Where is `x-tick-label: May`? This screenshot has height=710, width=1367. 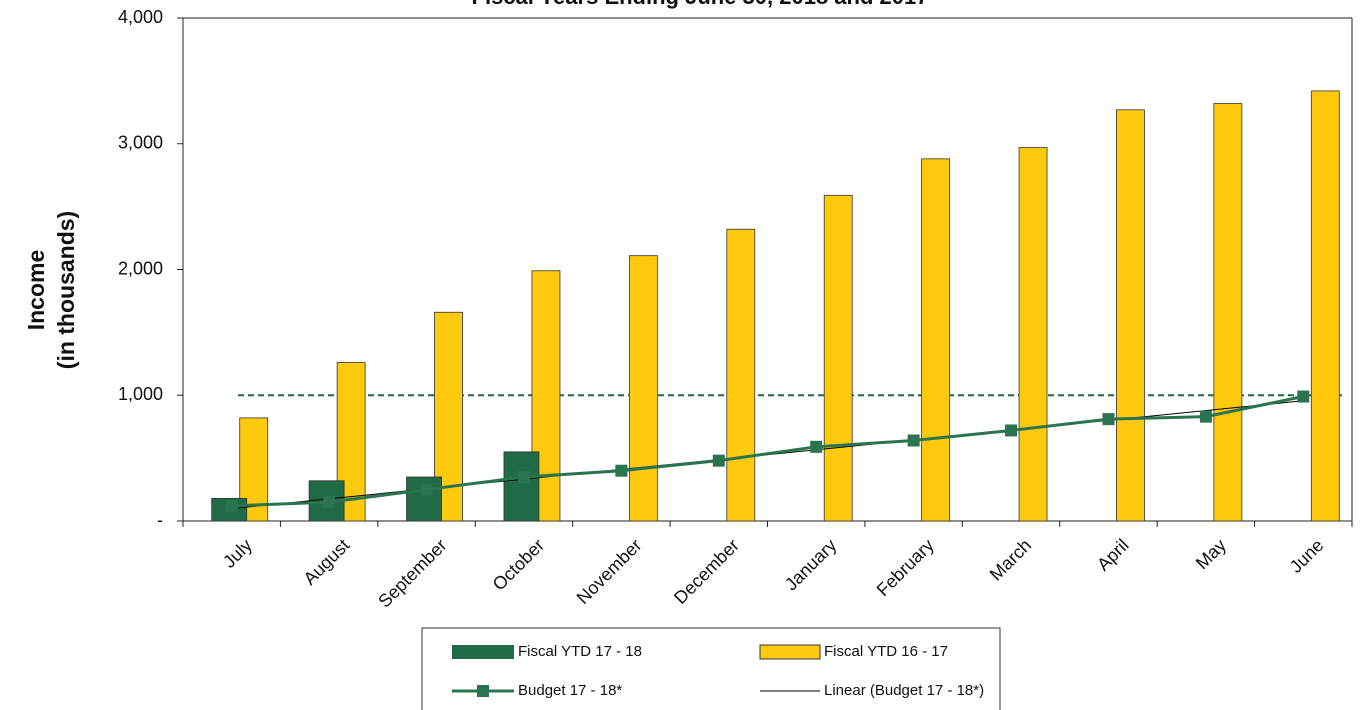
x-tick-label: May is located at coordinates (1211, 554).